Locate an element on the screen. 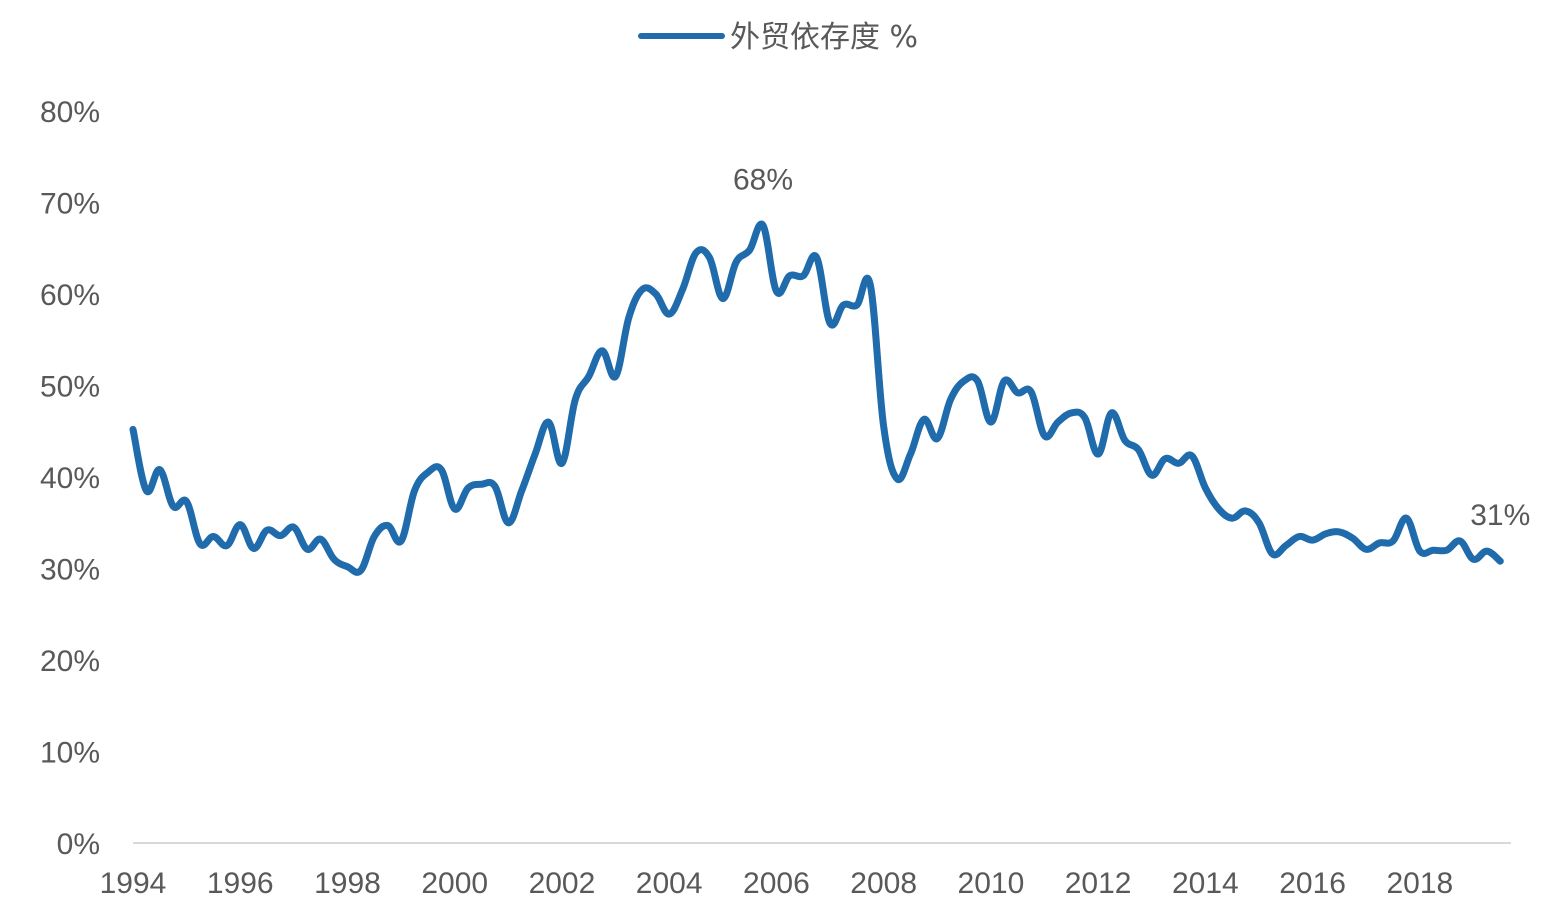 The height and width of the screenshot is (918, 1566). x-tick-label: 2008 is located at coordinates (883, 883).